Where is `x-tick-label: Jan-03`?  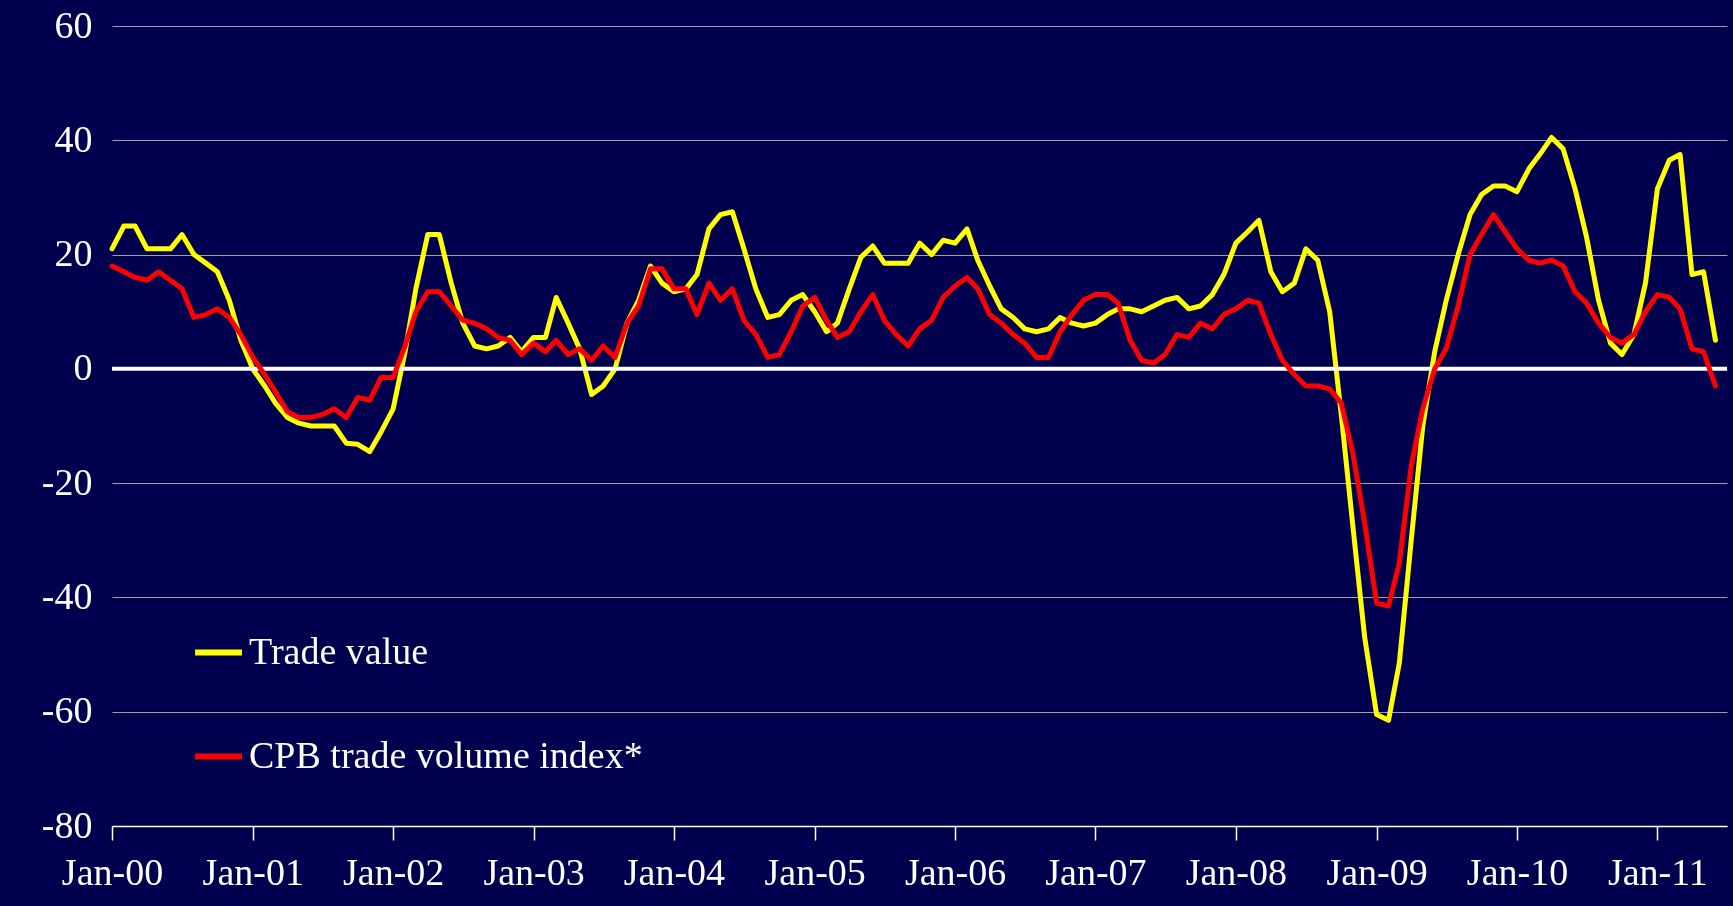
x-tick-label: Jan-03 is located at coordinates (534, 871).